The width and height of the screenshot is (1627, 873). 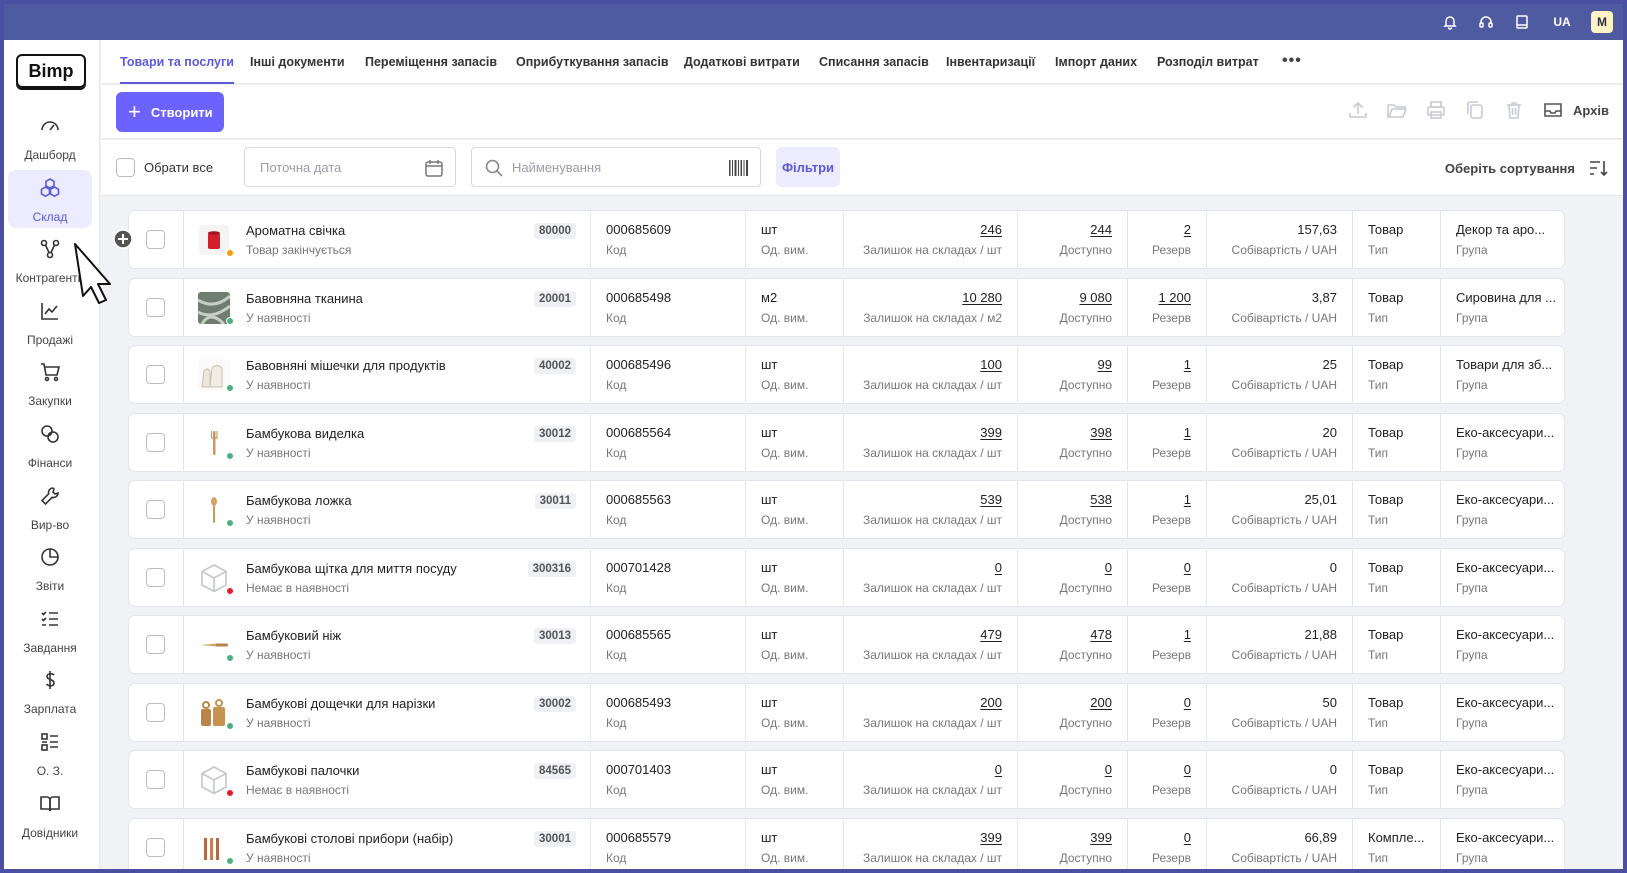 What do you see at coordinates (1522, 22) in the screenshot?
I see `book-icon` at bounding box center [1522, 22].